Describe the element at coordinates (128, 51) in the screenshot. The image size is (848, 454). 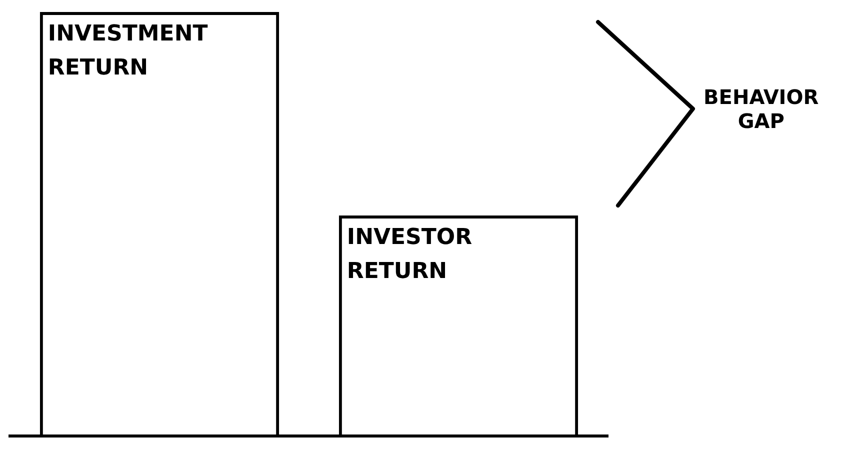
I see `x-tick-label: INVESTMENT RETURN` at that location.